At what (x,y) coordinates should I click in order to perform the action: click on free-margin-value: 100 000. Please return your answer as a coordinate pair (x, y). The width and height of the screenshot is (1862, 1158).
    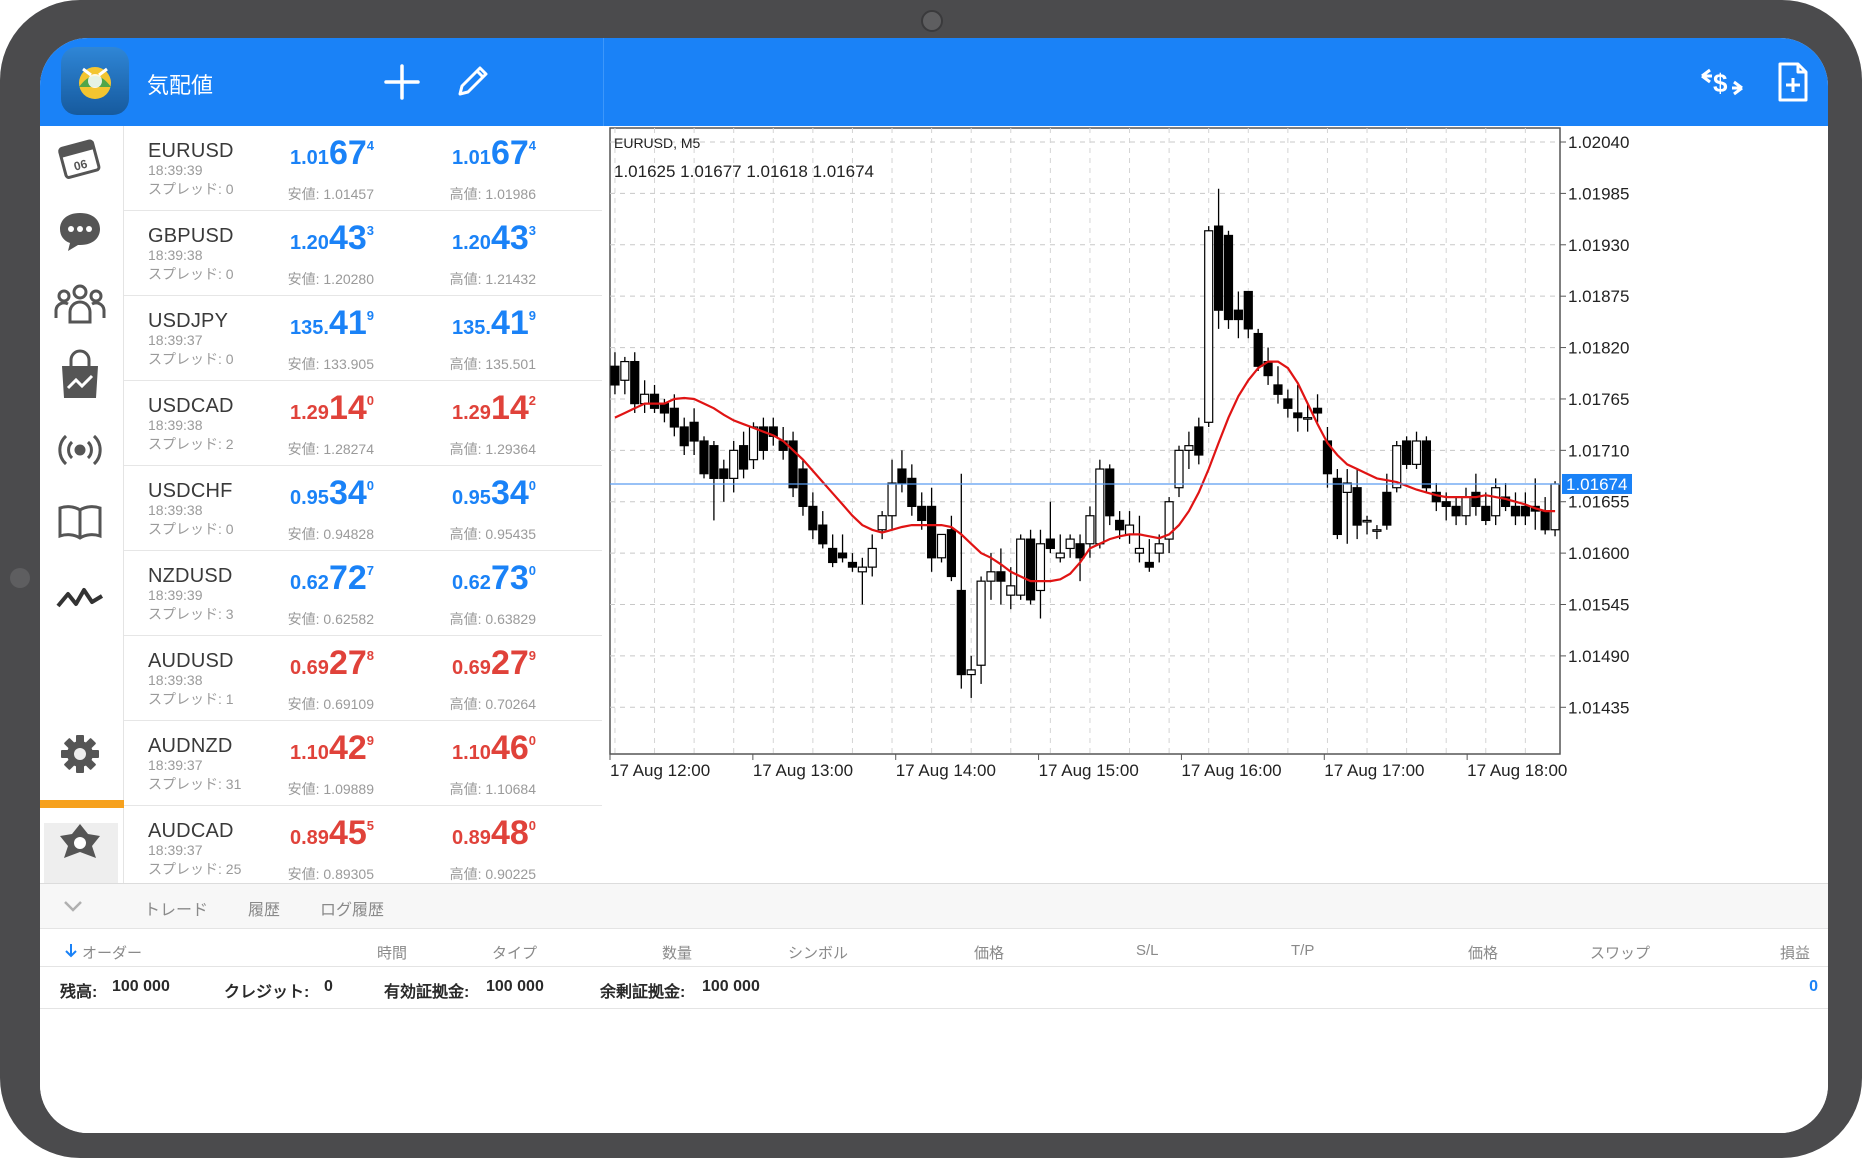
    Looking at the image, I should click on (731, 986).